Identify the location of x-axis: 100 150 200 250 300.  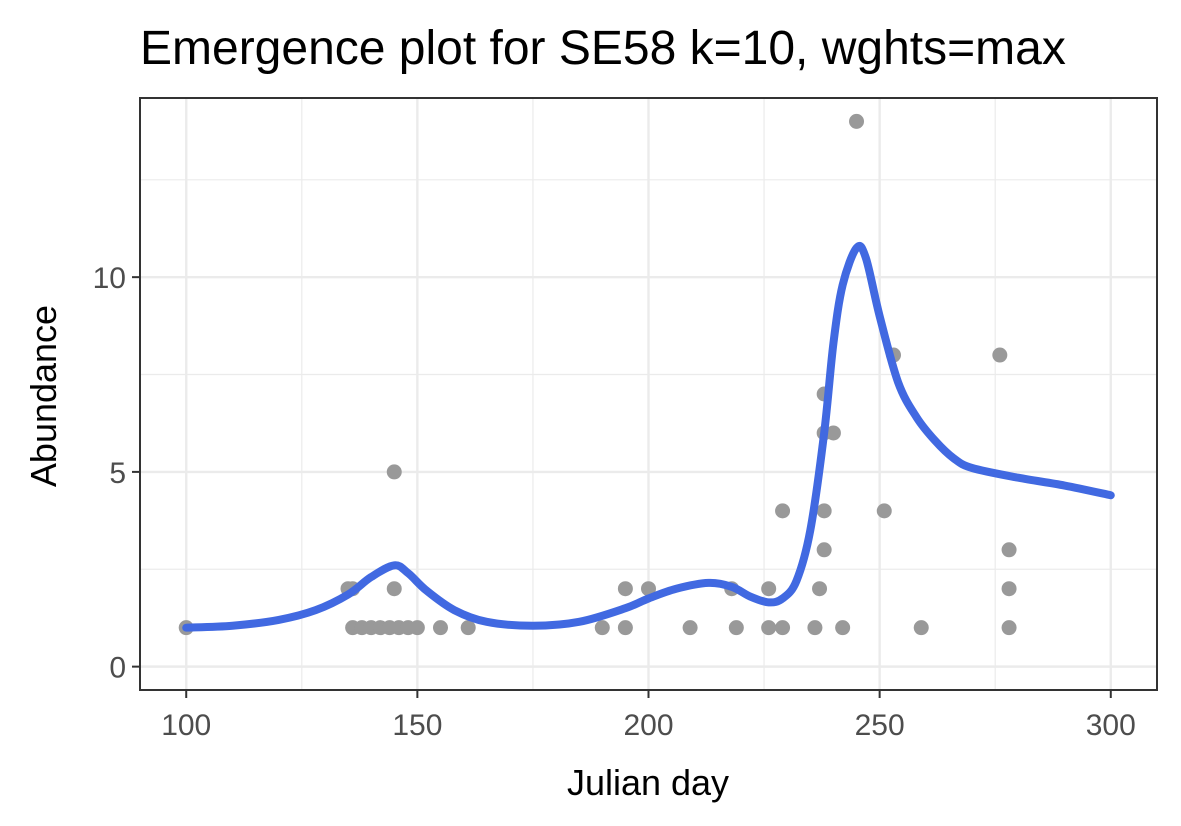
(648, 716).